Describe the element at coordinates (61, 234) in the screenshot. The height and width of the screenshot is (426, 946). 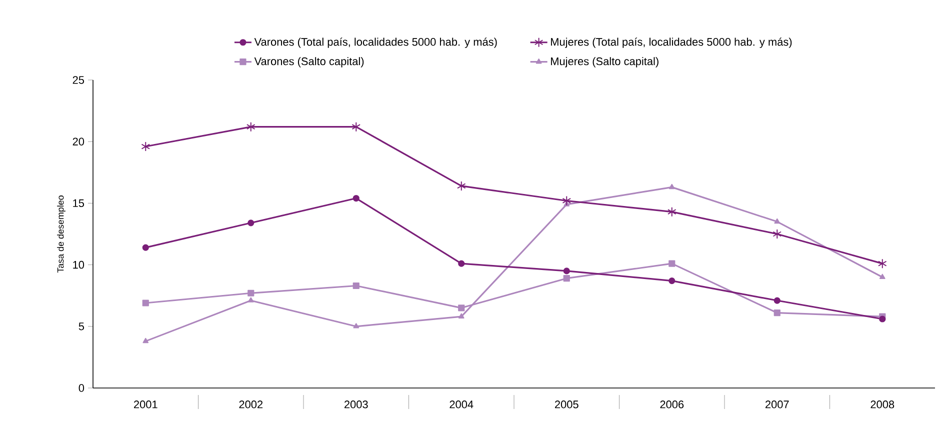
I see `y-axis-title: Tasa de desempleo` at that location.